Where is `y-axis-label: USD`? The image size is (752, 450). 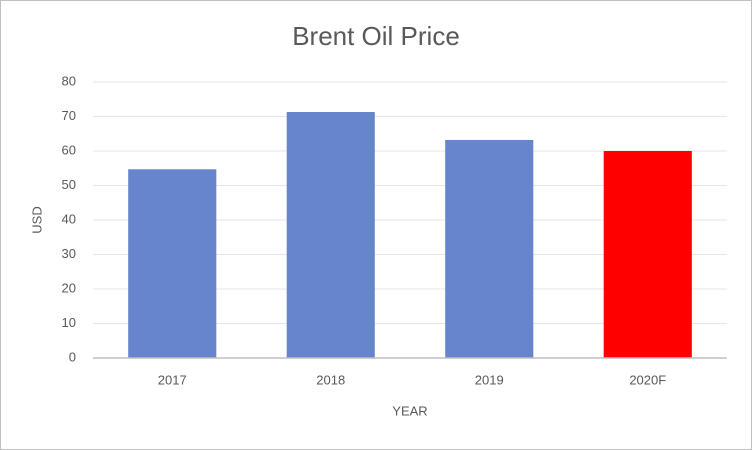
y-axis-label: USD is located at coordinates (36, 219).